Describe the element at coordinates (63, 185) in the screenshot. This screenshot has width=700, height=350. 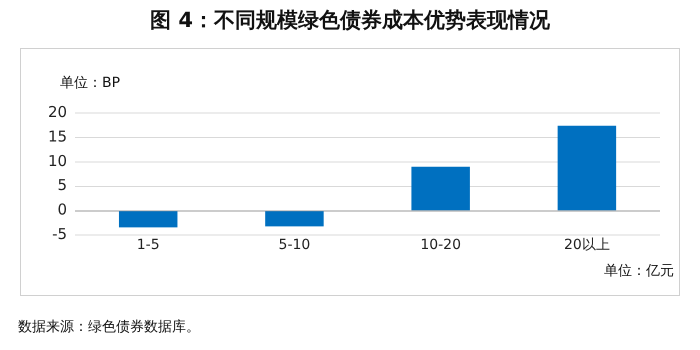
I see `y-tick-label: 5` at that location.